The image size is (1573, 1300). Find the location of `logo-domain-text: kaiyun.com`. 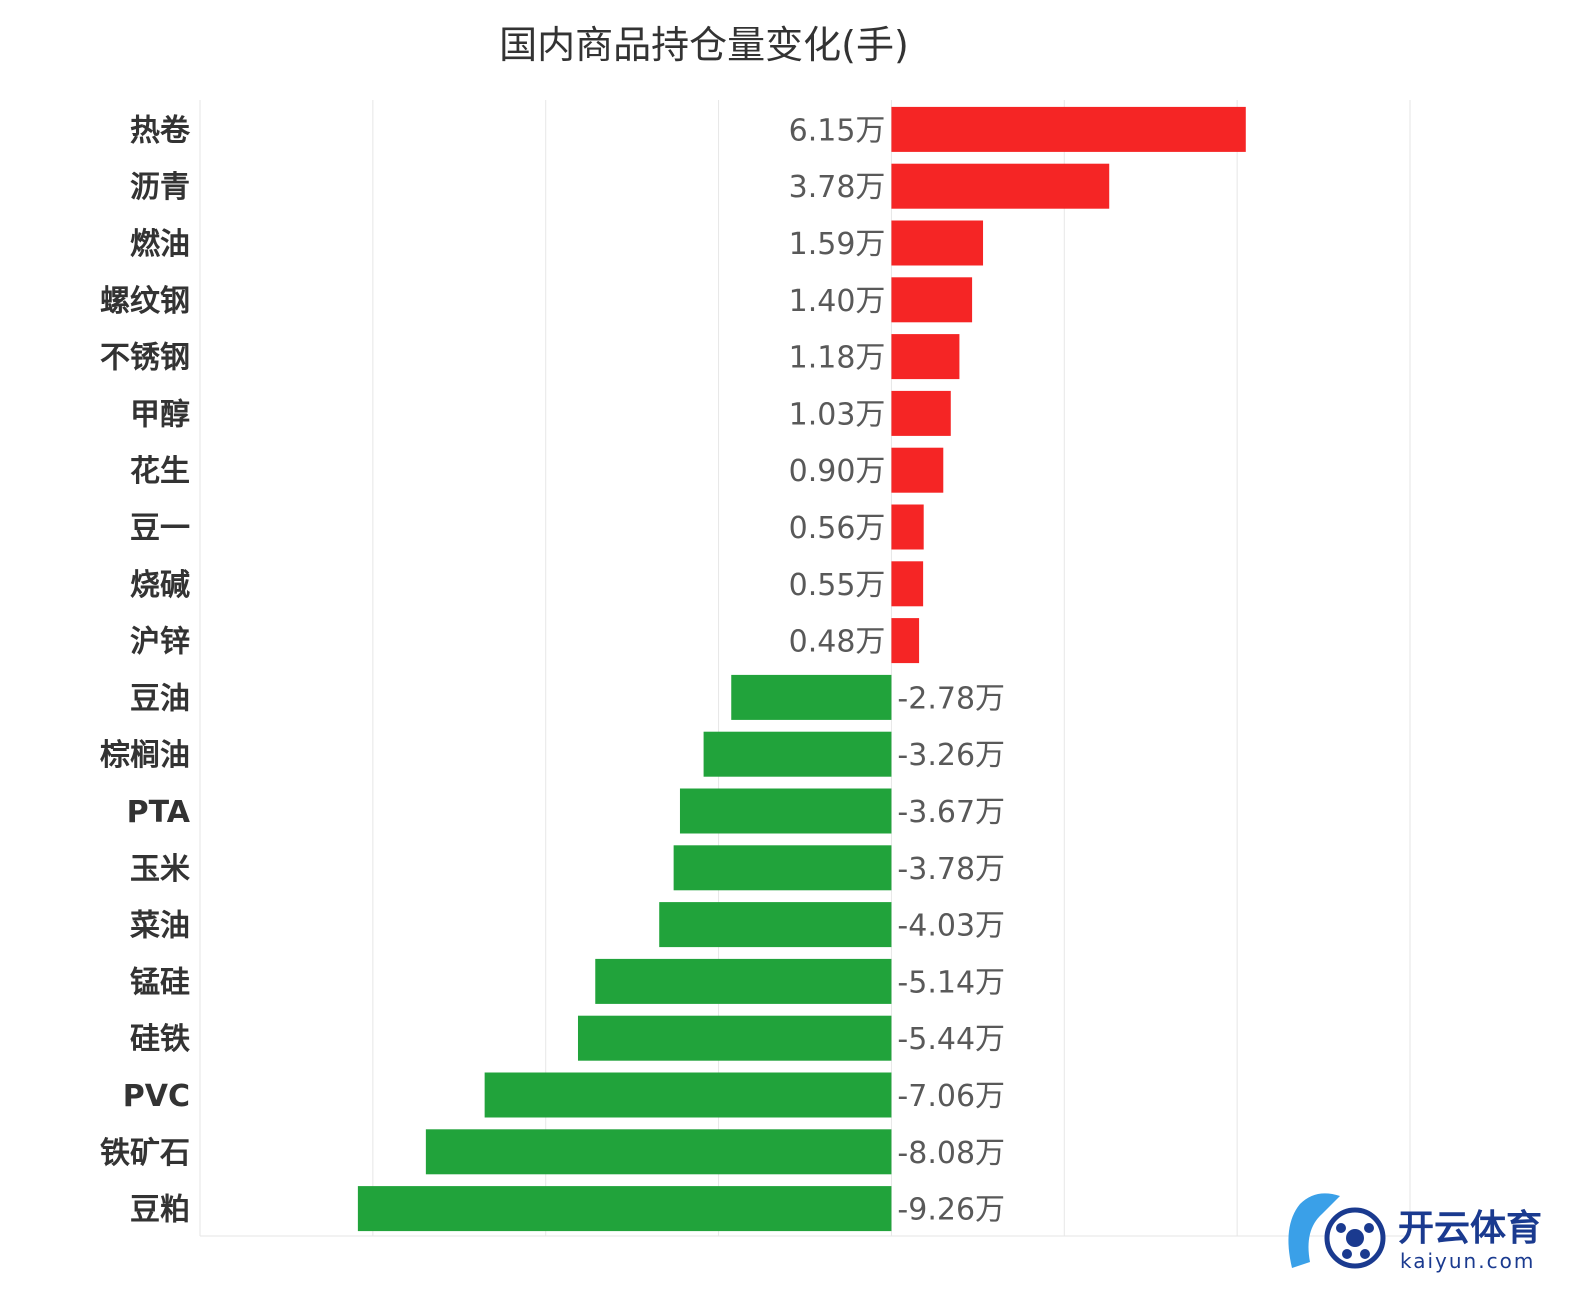

logo-domain-text: kaiyun.com is located at coordinates (1467, 1261).